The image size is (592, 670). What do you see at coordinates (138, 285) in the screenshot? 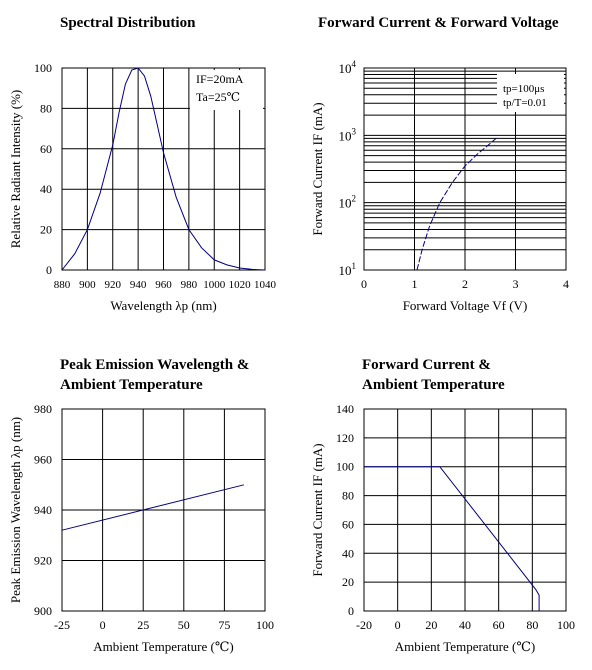
I see `chart1-x-tick-label: 940` at bounding box center [138, 285].